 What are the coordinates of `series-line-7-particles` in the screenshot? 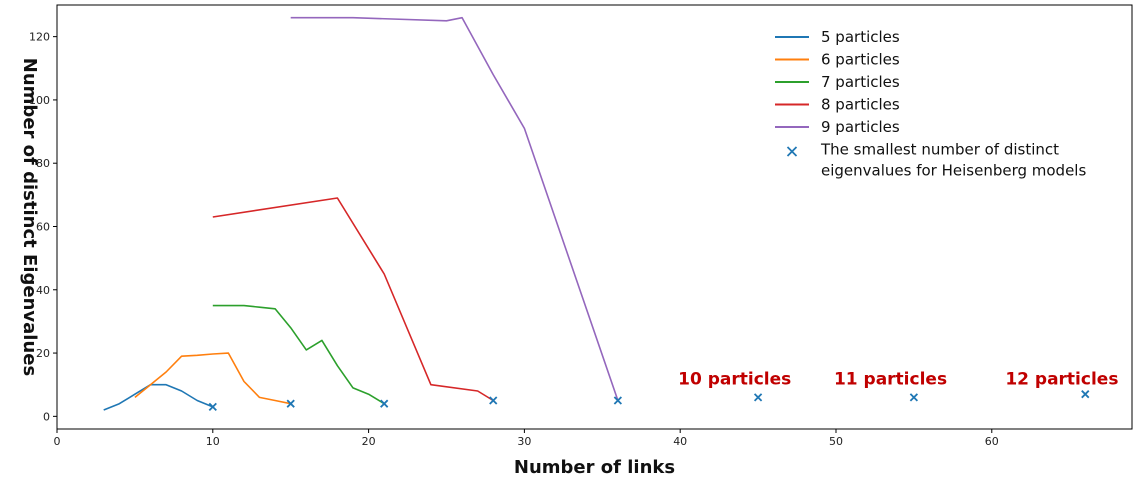 It's located at (298, 354).